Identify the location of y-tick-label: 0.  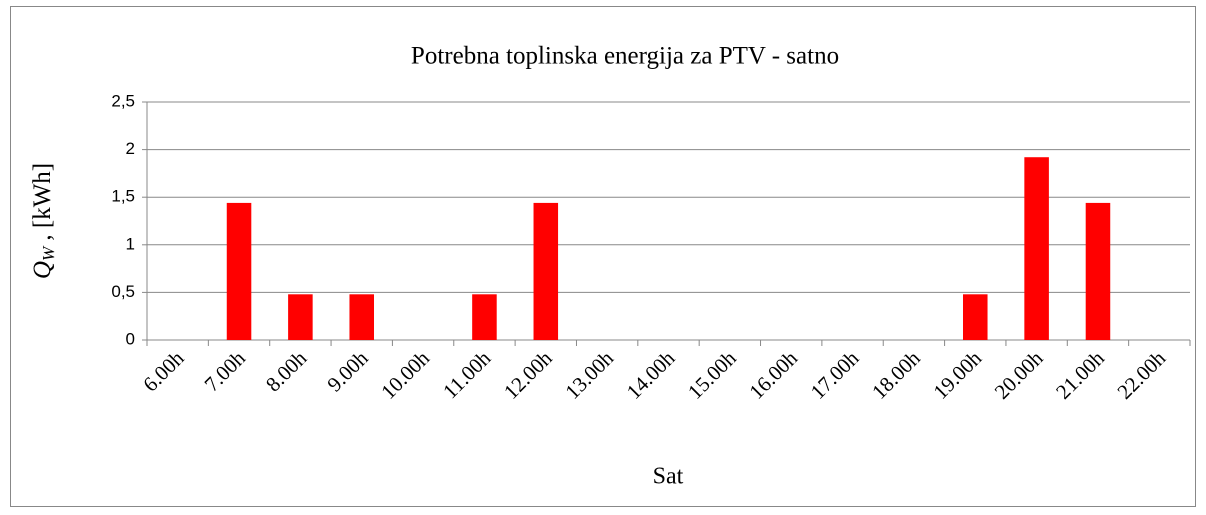
(130, 338).